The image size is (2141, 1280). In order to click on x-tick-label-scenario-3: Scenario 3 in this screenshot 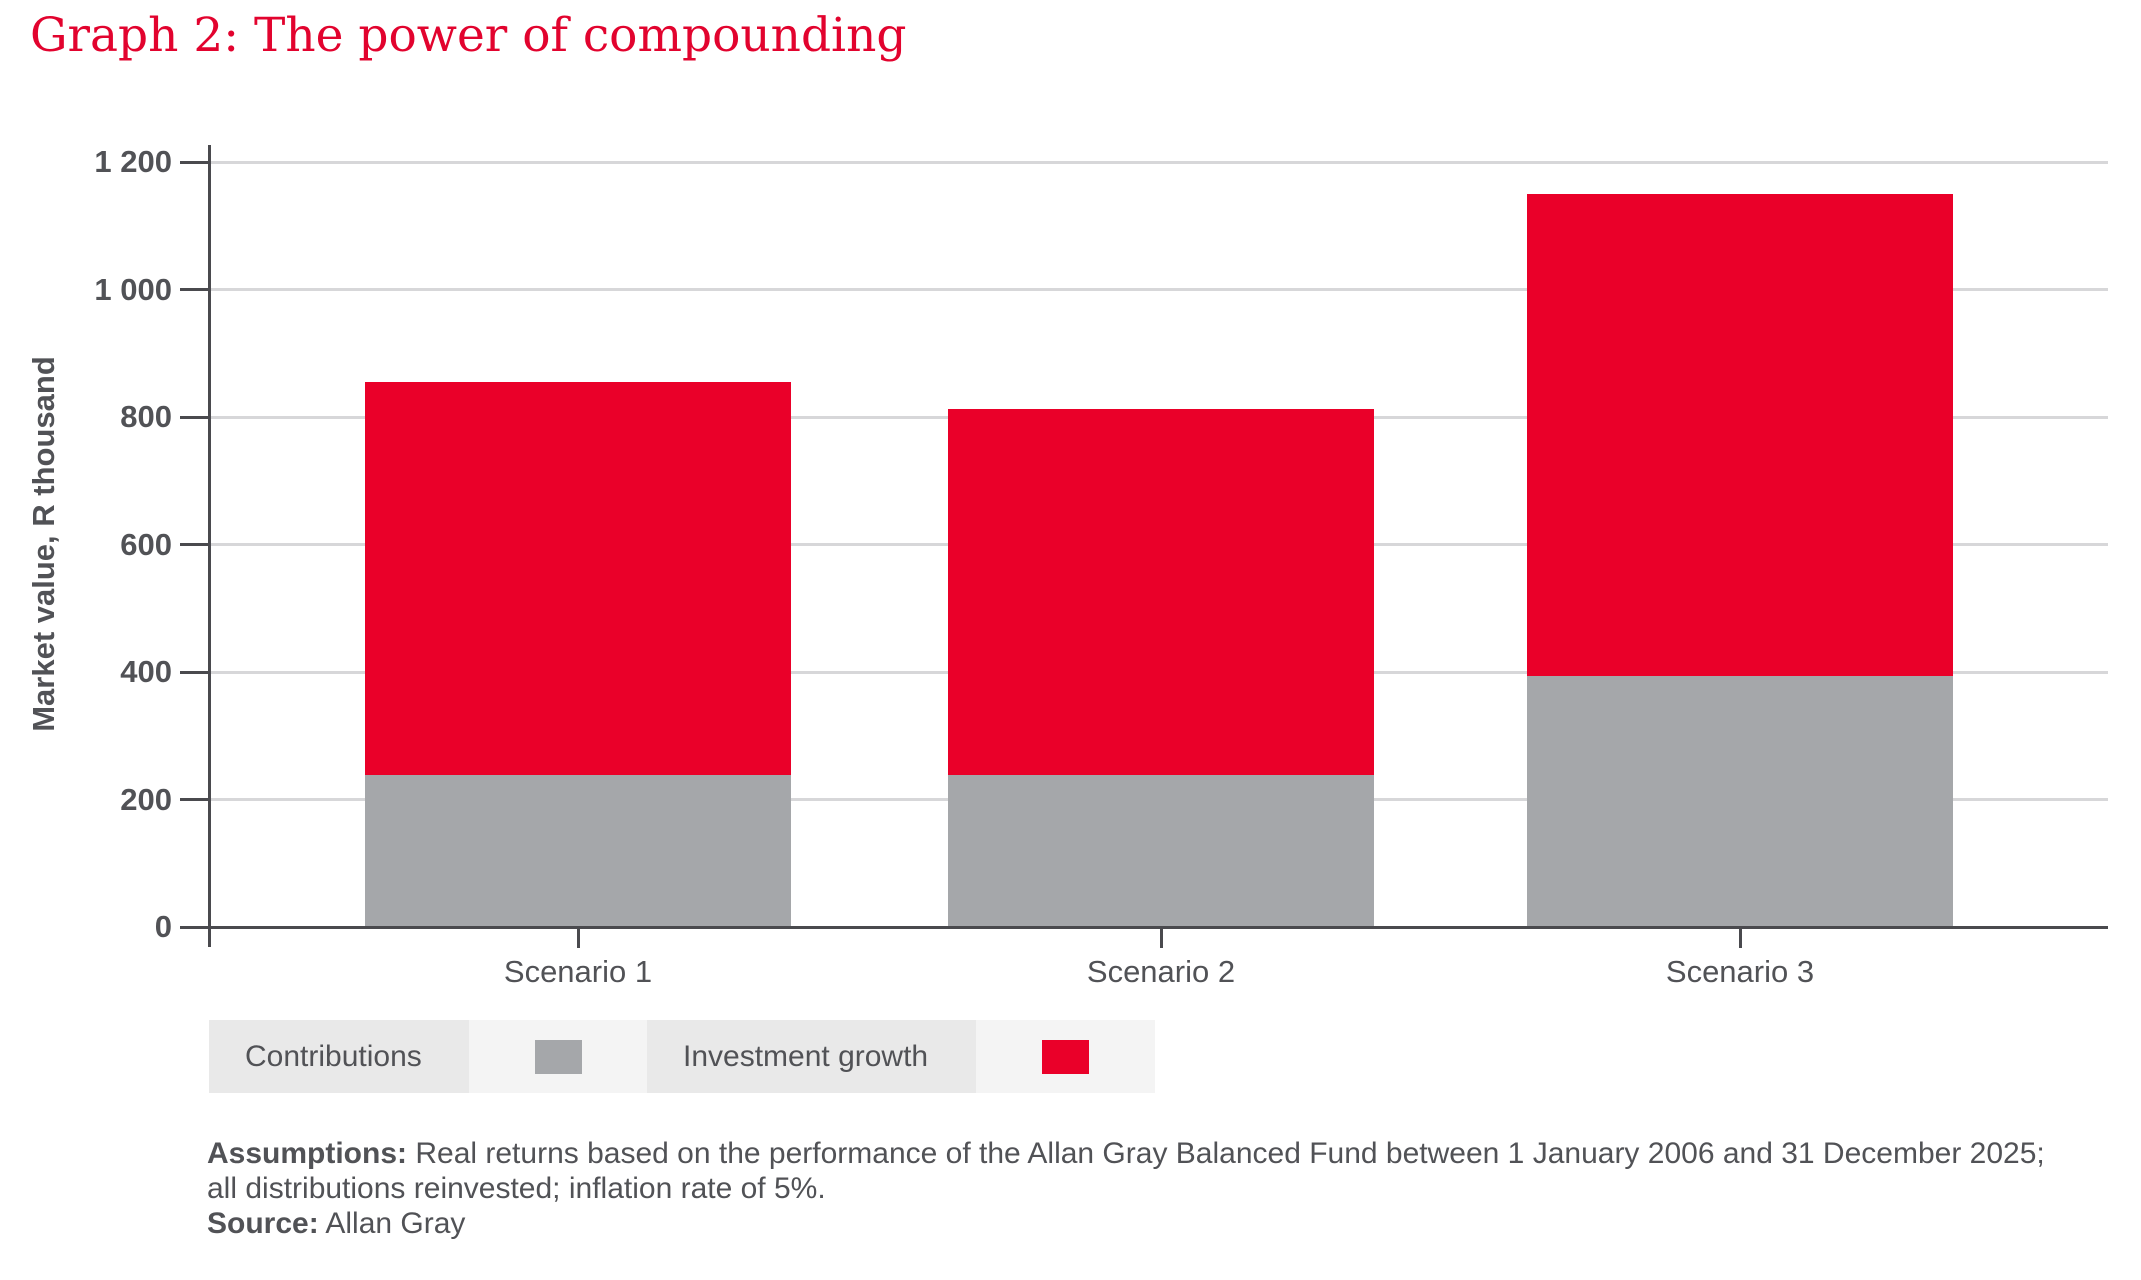, I will do `click(1740, 971)`.